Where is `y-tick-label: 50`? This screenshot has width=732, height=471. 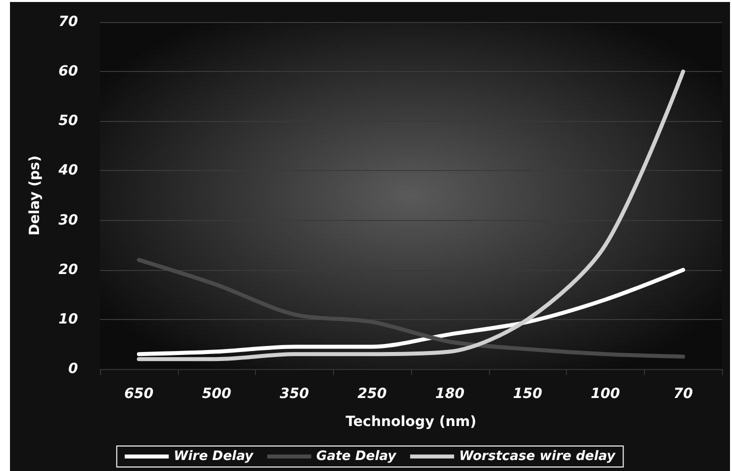 y-tick-label: 50 is located at coordinates (68, 121).